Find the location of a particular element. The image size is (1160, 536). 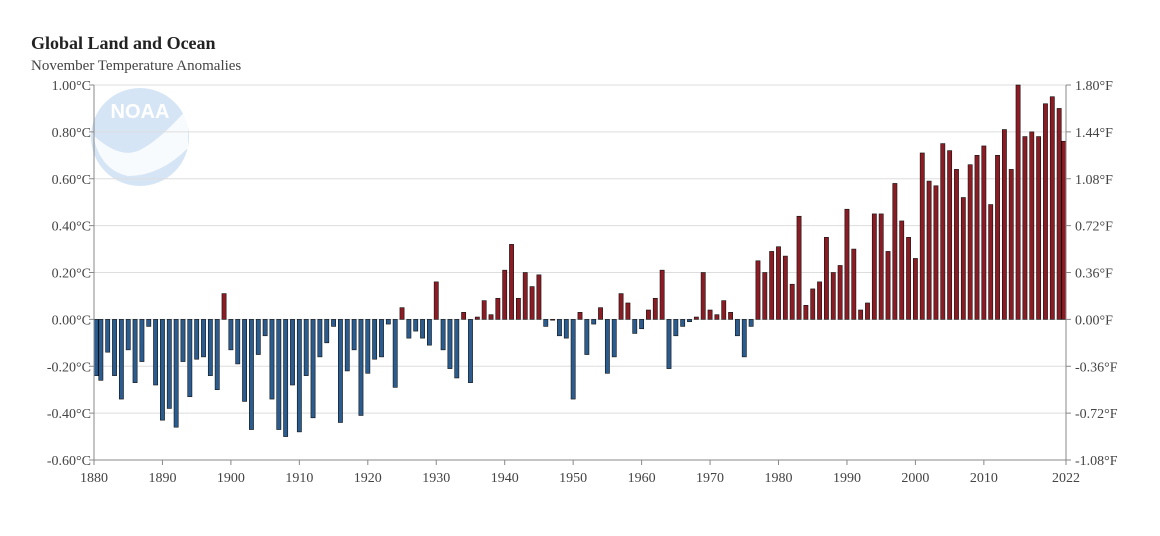

bar-1948 is located at coordinates (559, 328).